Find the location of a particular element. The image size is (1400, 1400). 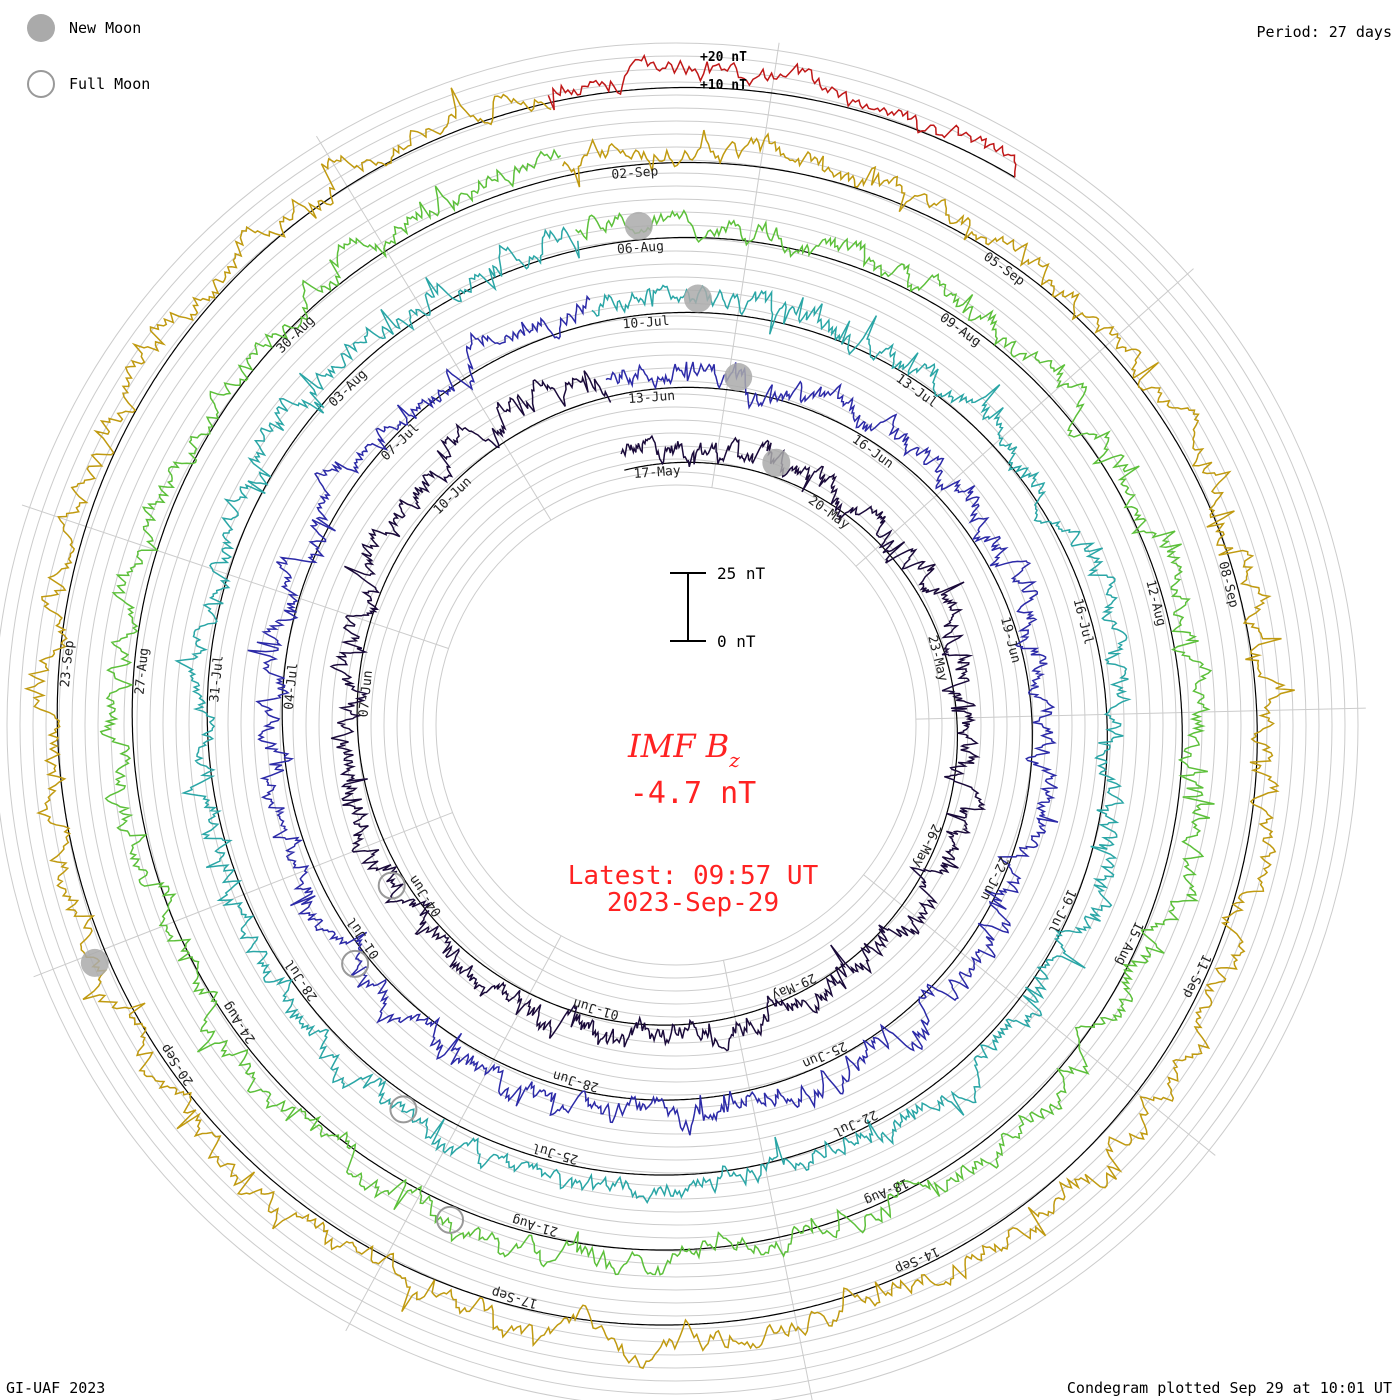

legend-new-moon: New Moon is located at coordinates (84, 28).